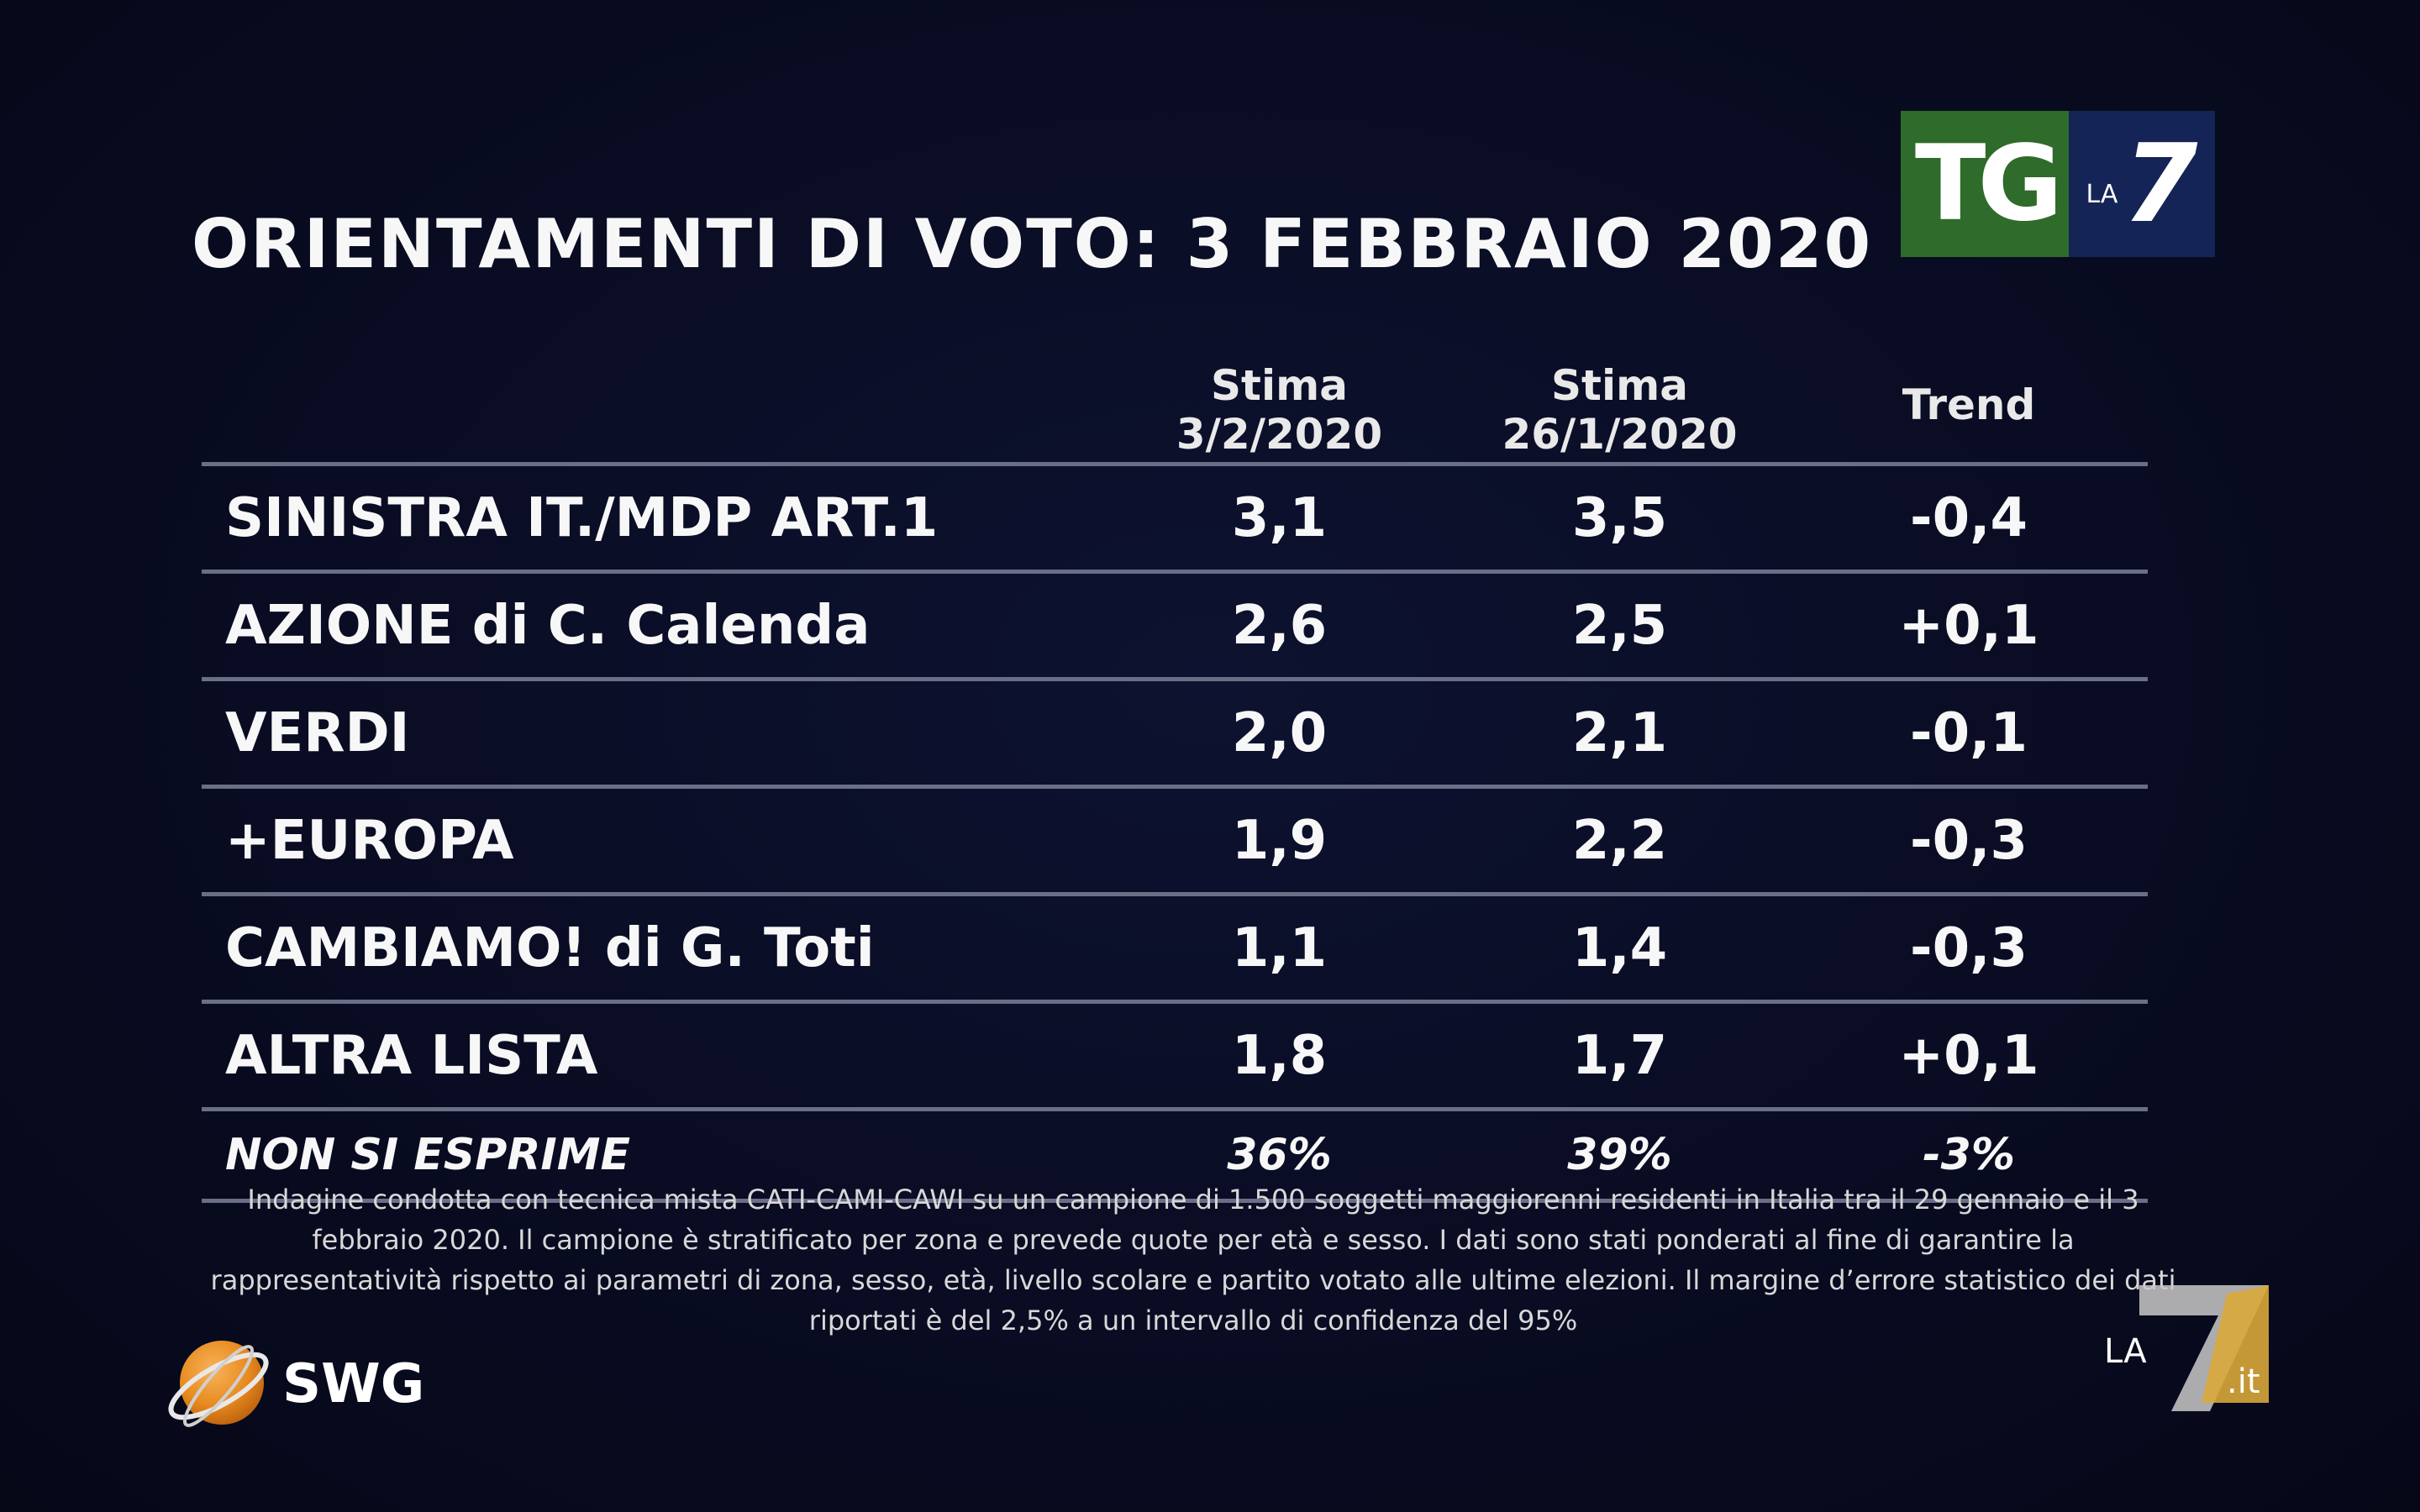 The width and height of the screenshot is (2420, 1512). Describe the element at coordinates (1619, 626) in the screenshot. I see `stima-26-1-cell: 2,5` at that location.